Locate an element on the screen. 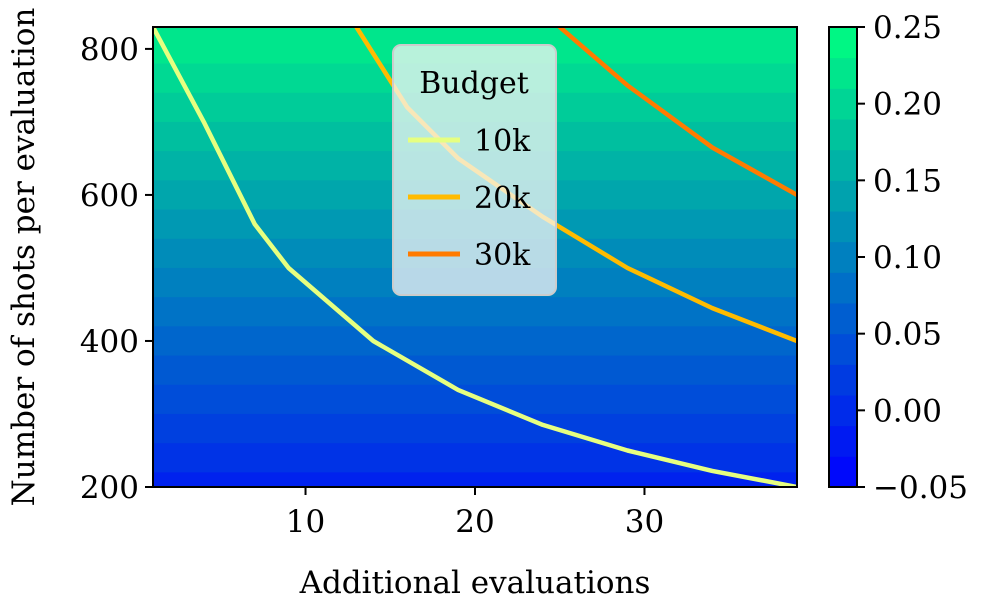  y-axis-label: Number of shots per evaluation is located at coordinates (24, 257).